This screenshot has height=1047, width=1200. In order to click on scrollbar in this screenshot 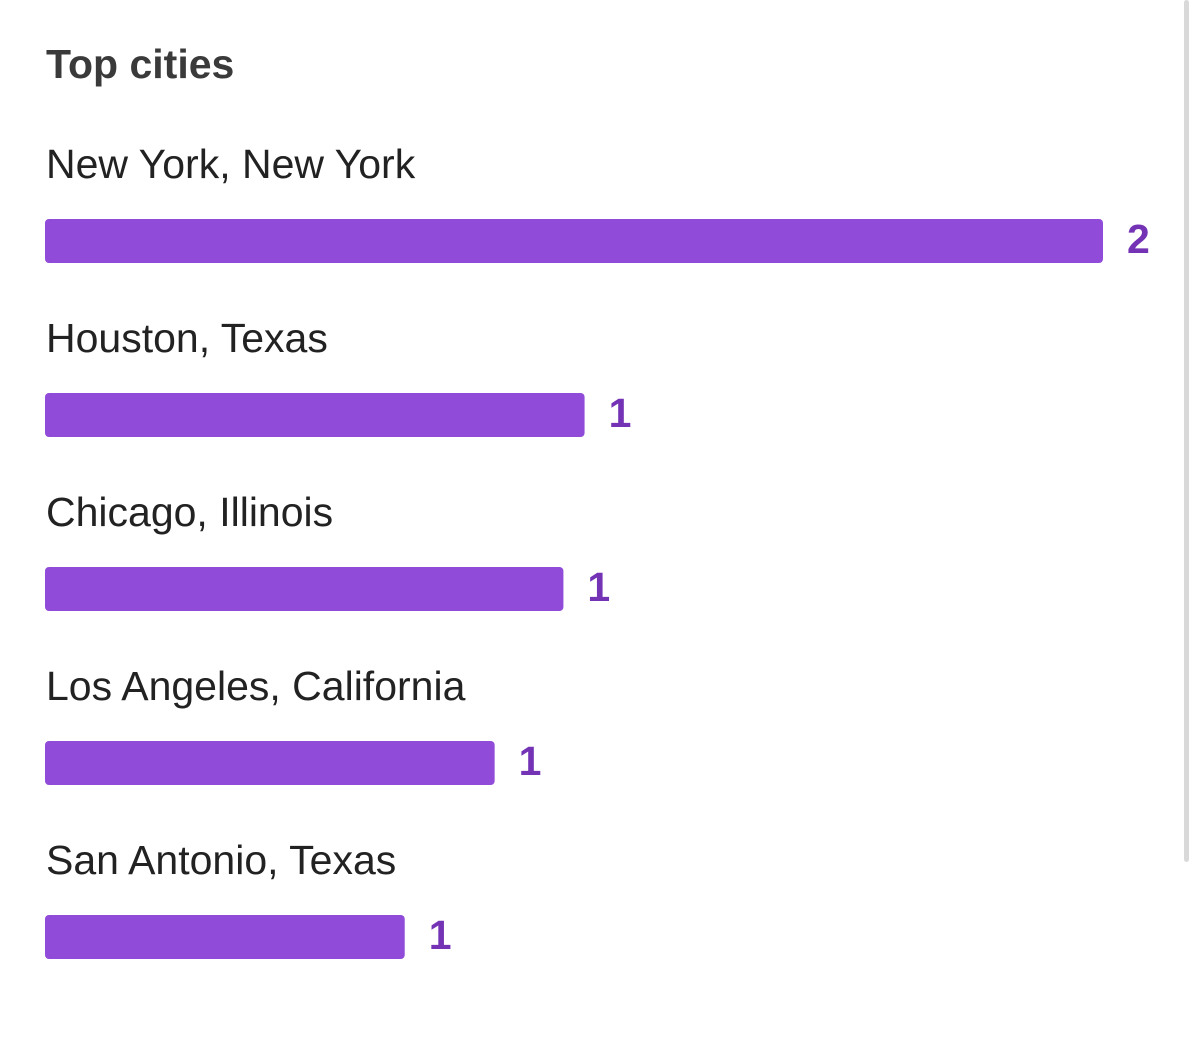, I will do `click(1186, 431)`.